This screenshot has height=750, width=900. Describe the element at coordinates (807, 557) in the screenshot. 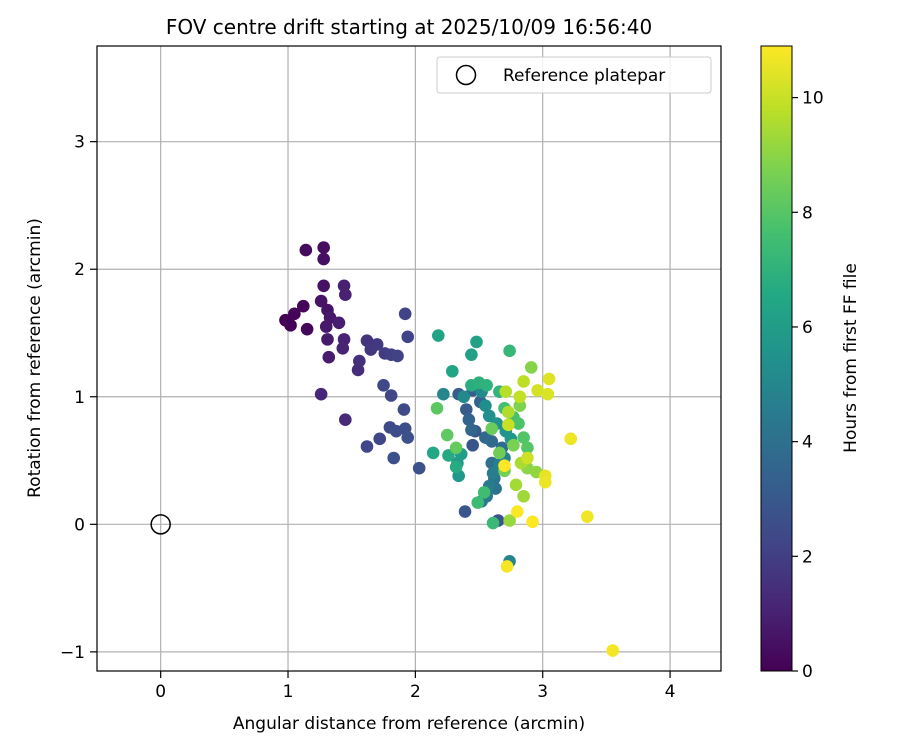

I see `colorbar-tick-label: 2` at that location.